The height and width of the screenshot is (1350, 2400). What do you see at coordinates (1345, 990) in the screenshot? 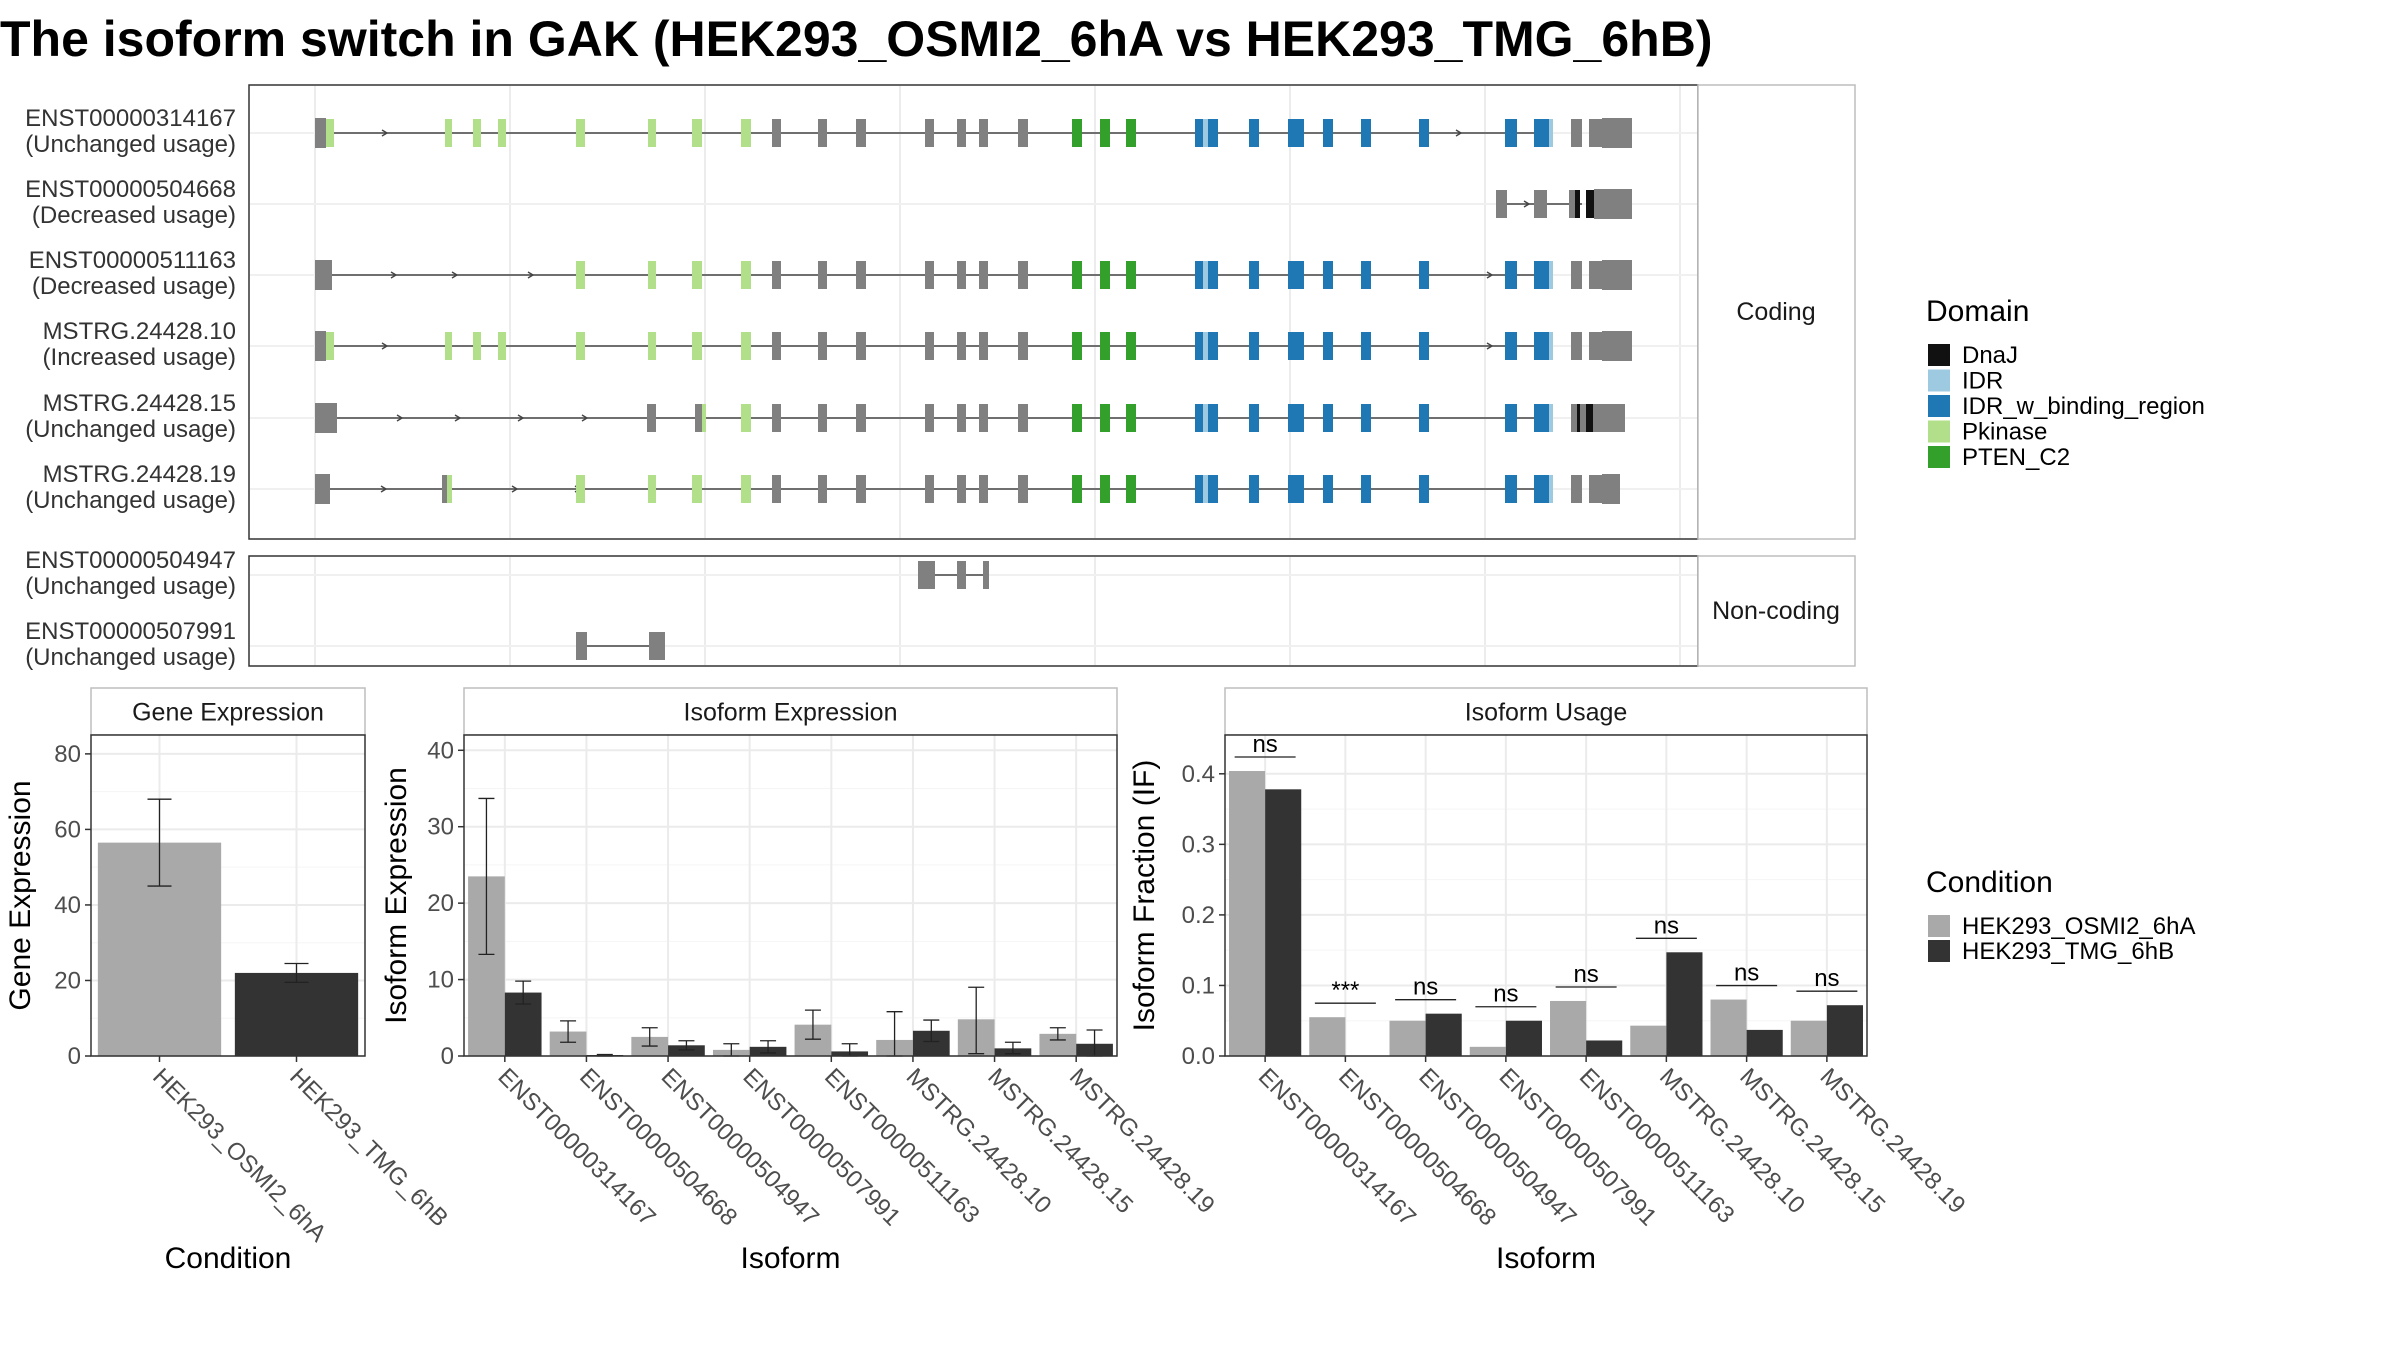
I see `significance-label: ***` at bounding box center [1345, 990].